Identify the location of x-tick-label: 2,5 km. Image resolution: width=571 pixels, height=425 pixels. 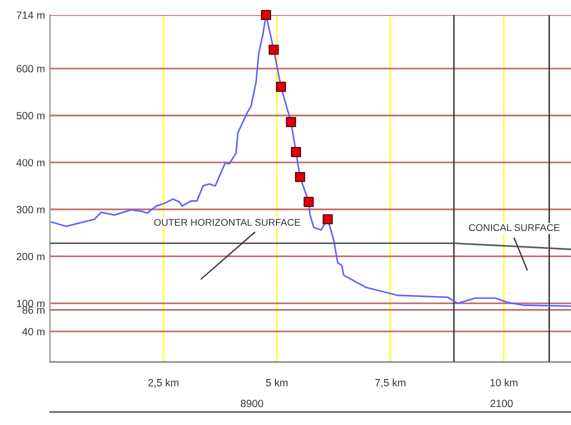
(163, 383).